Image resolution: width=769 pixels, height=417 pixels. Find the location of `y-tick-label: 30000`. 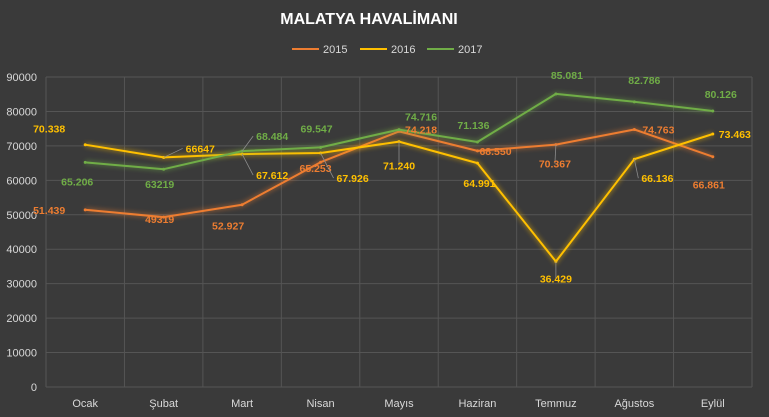

y-tick-label: 30000 is located at coordinates (21, 285).